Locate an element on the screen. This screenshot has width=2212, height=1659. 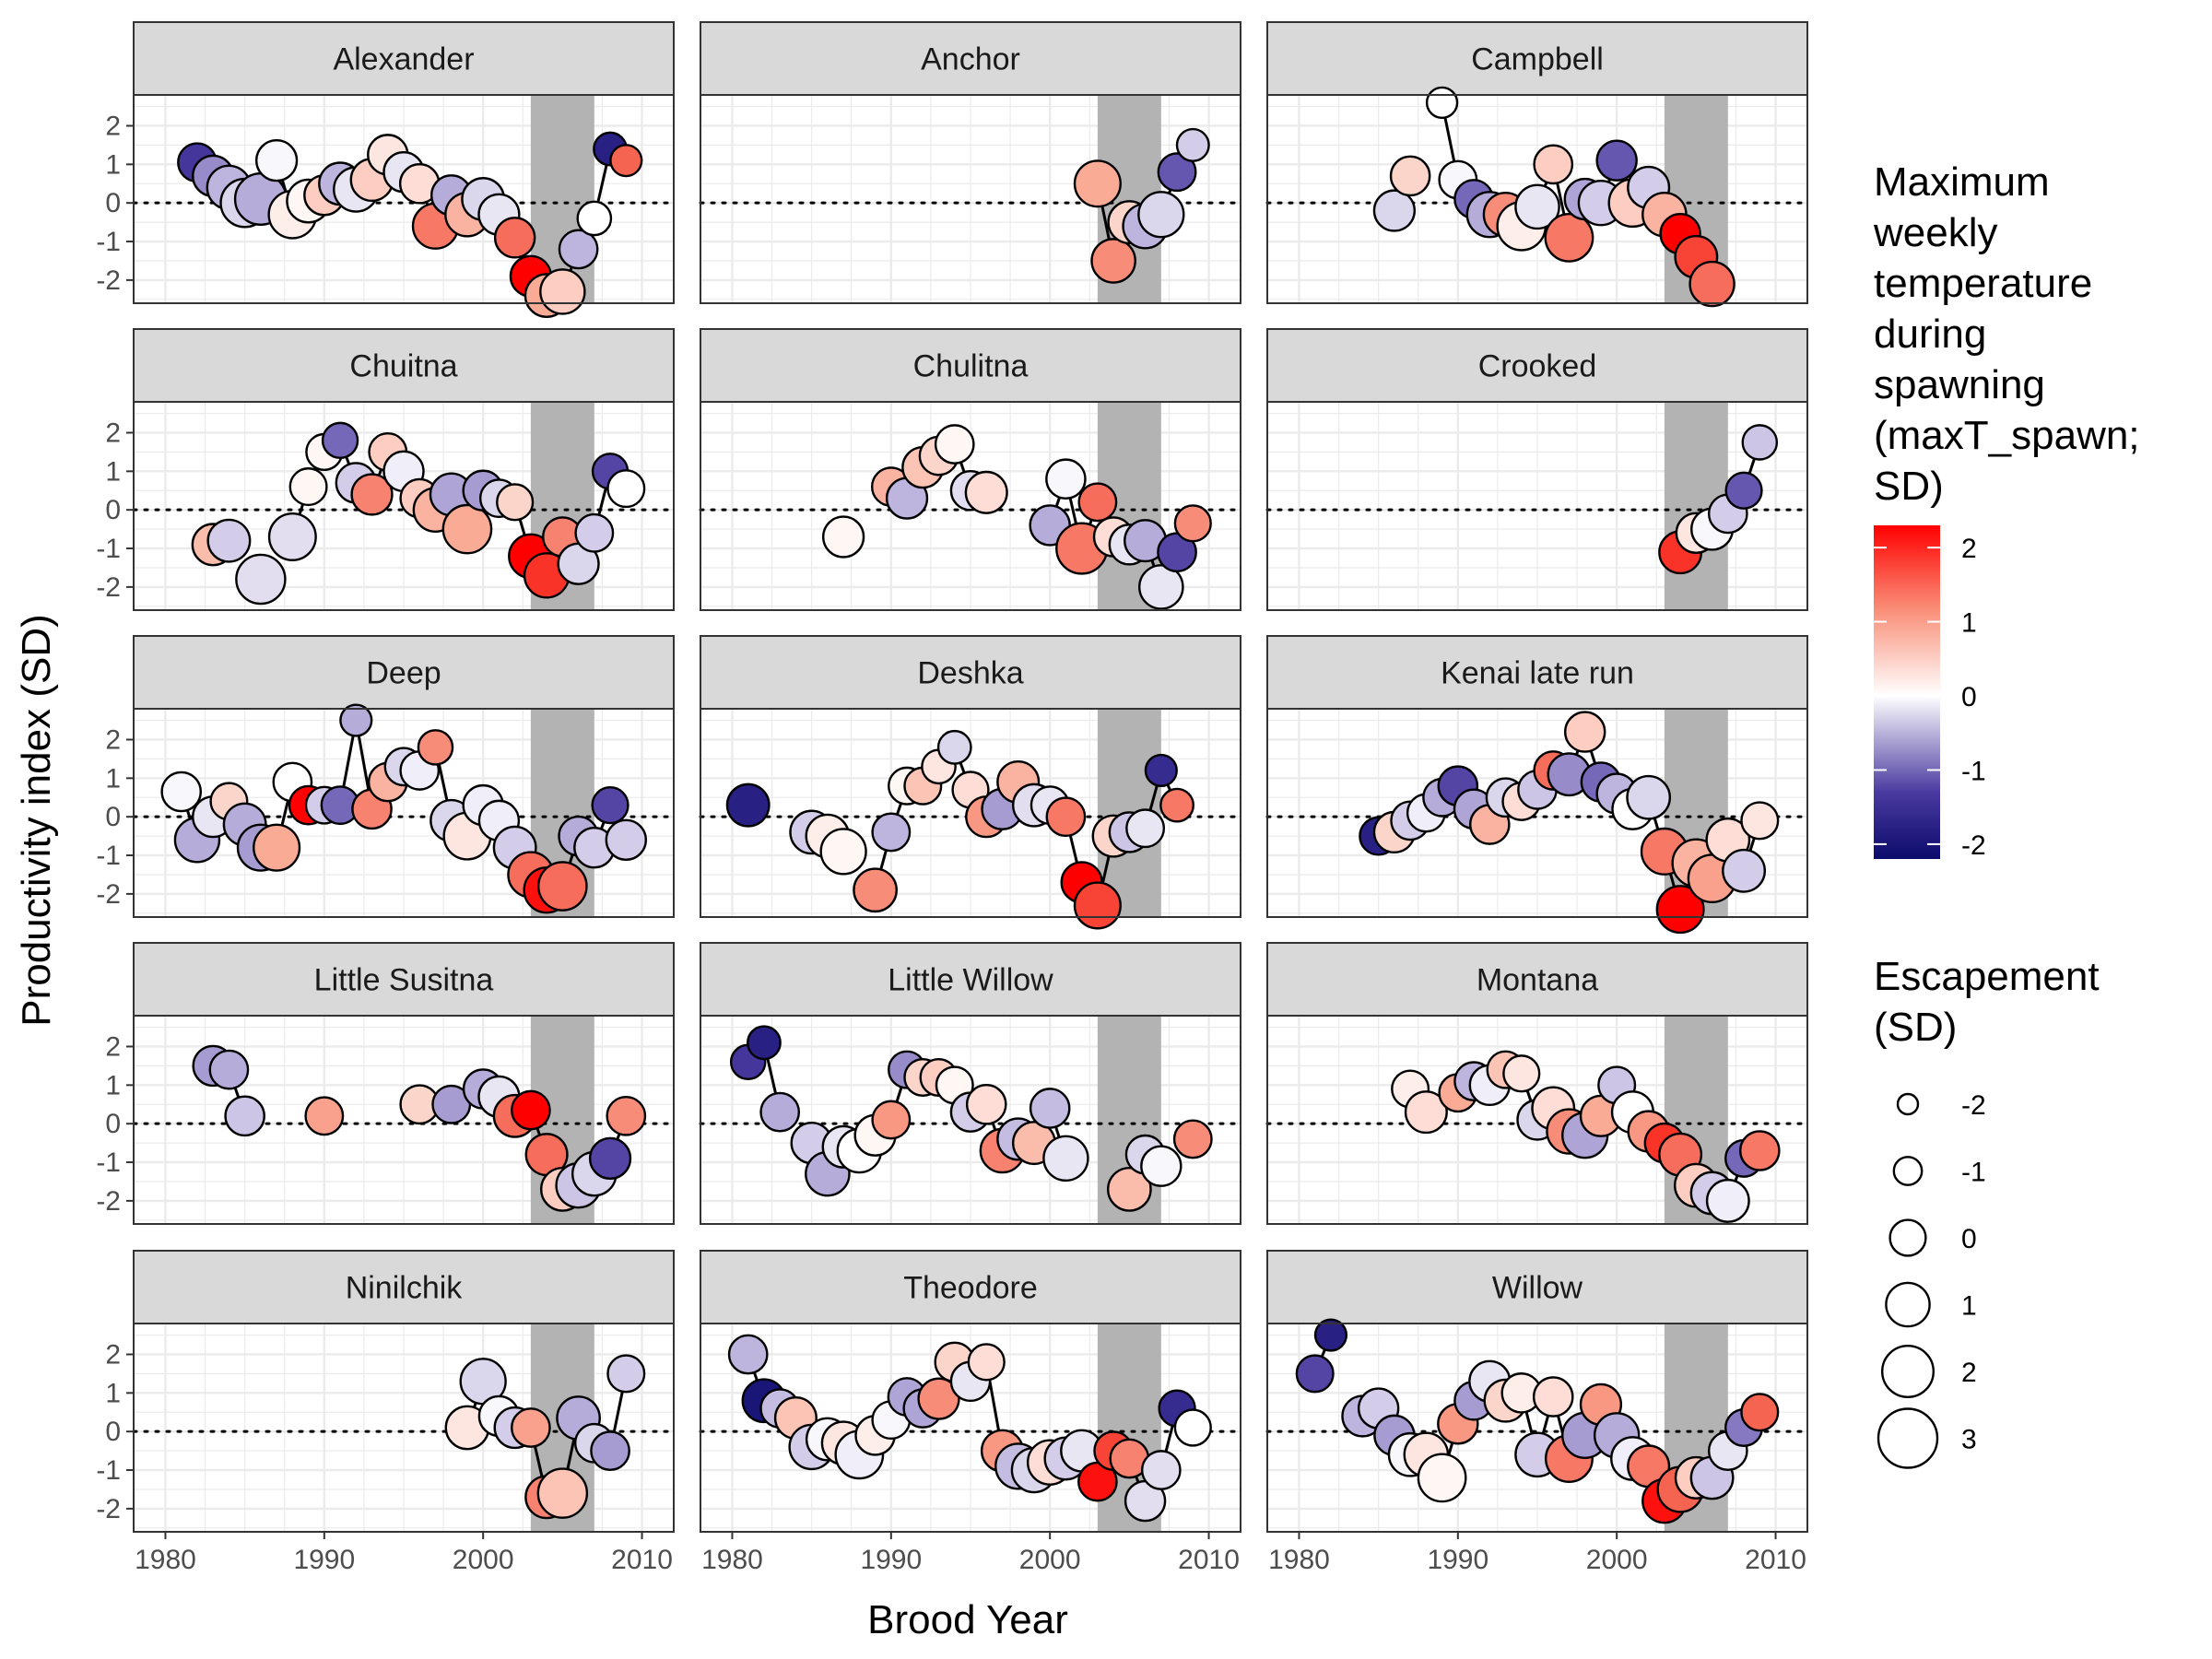
colorbar is located at coordinates (1907, 692).